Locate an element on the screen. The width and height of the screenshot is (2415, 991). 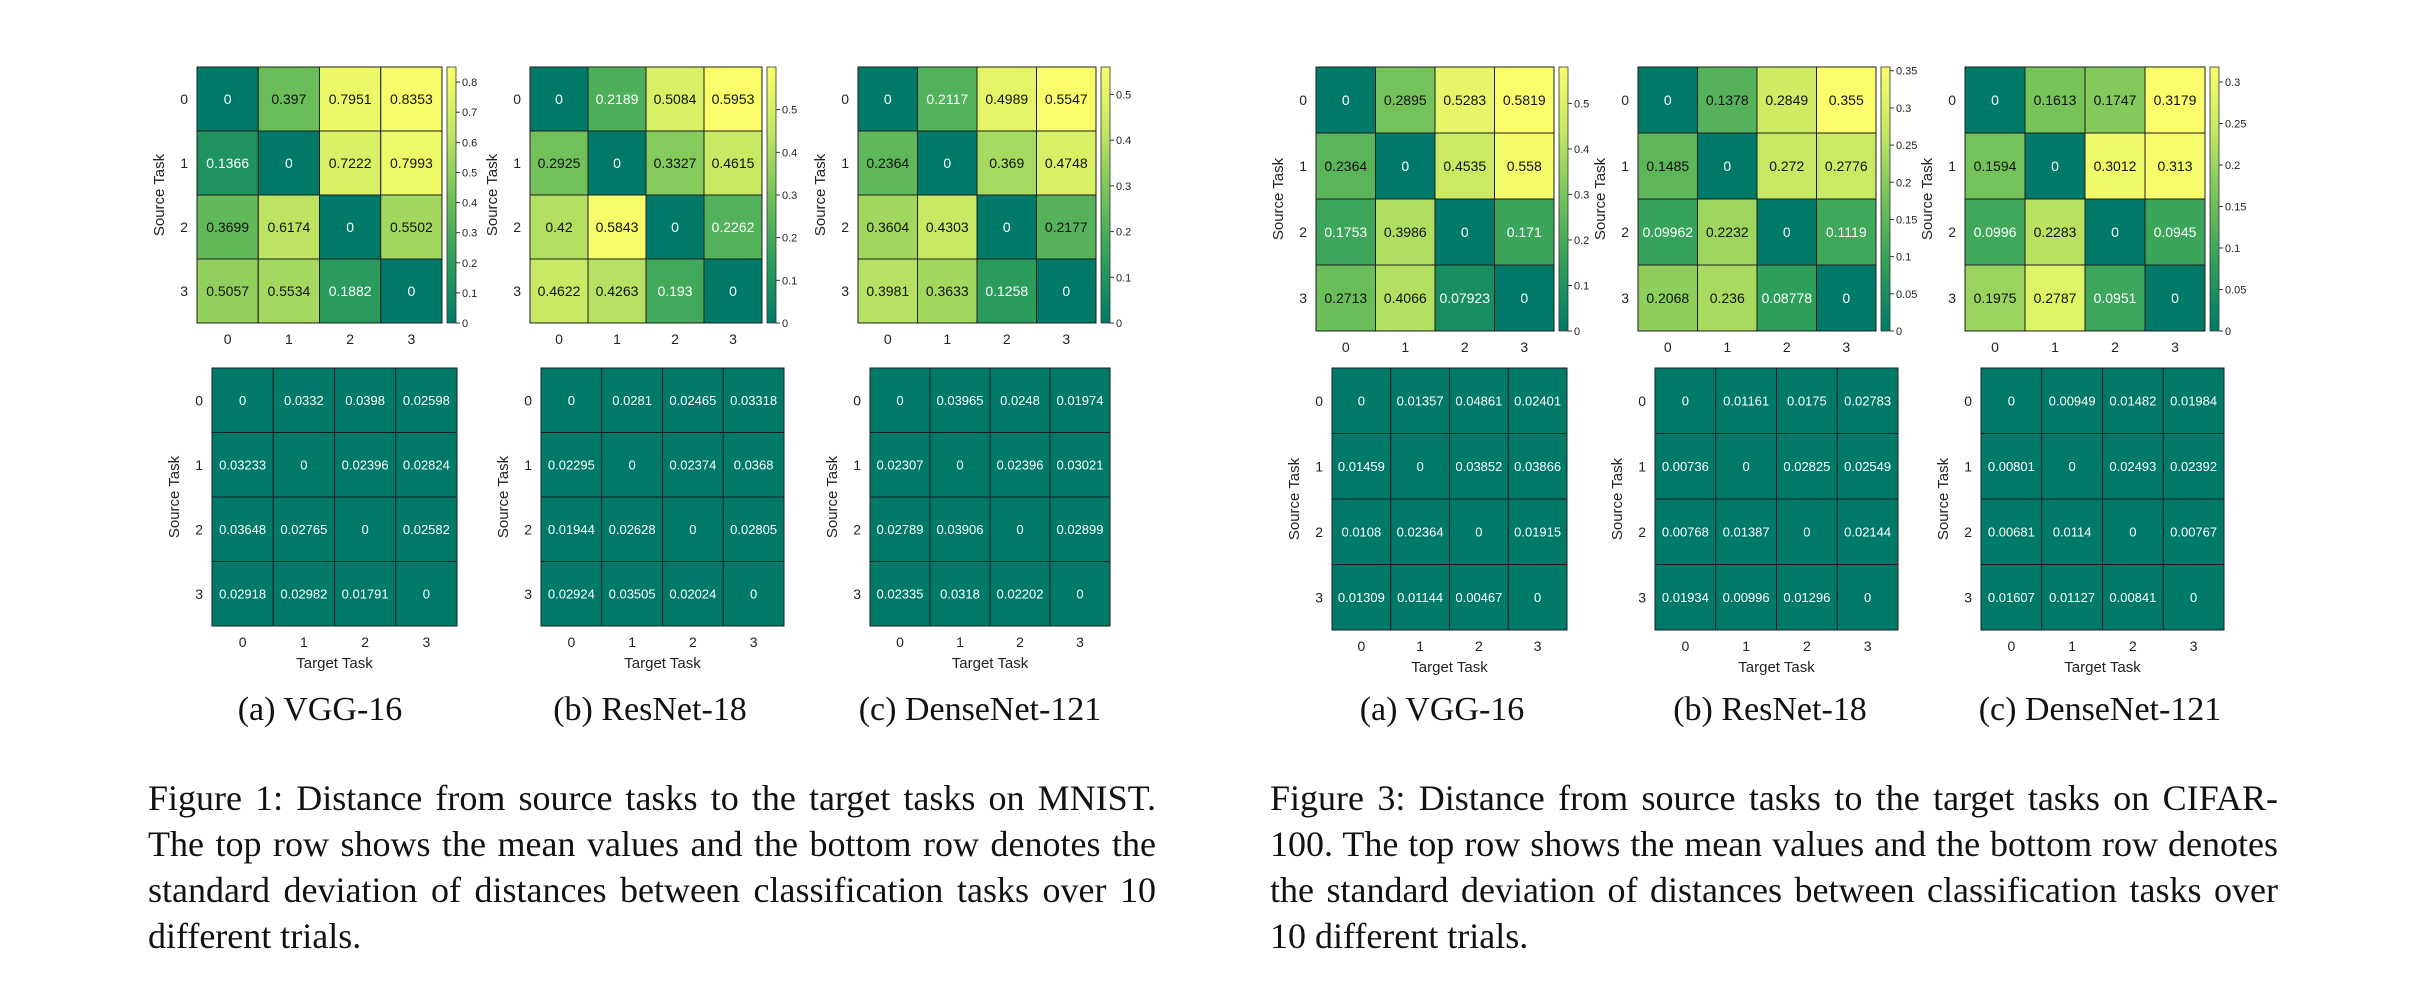
cell-value-p8-r3c1: 0.2787 is located at coordinates (2055, 298).